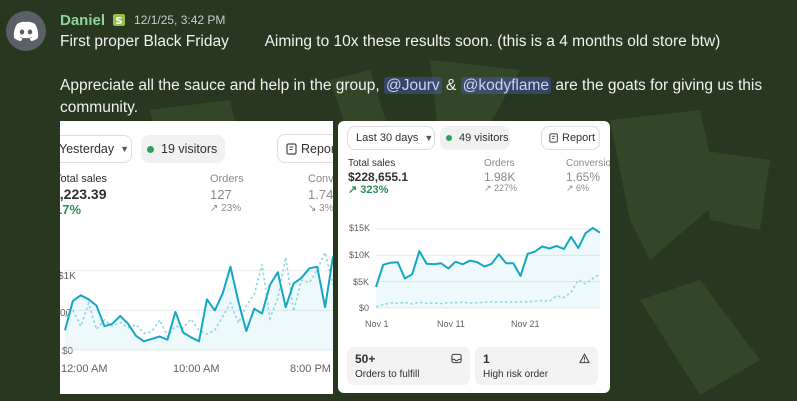 Image resolution: width=797 pixels, height=401 pixels. I want to click on inbox-icon, so click(456, 358).